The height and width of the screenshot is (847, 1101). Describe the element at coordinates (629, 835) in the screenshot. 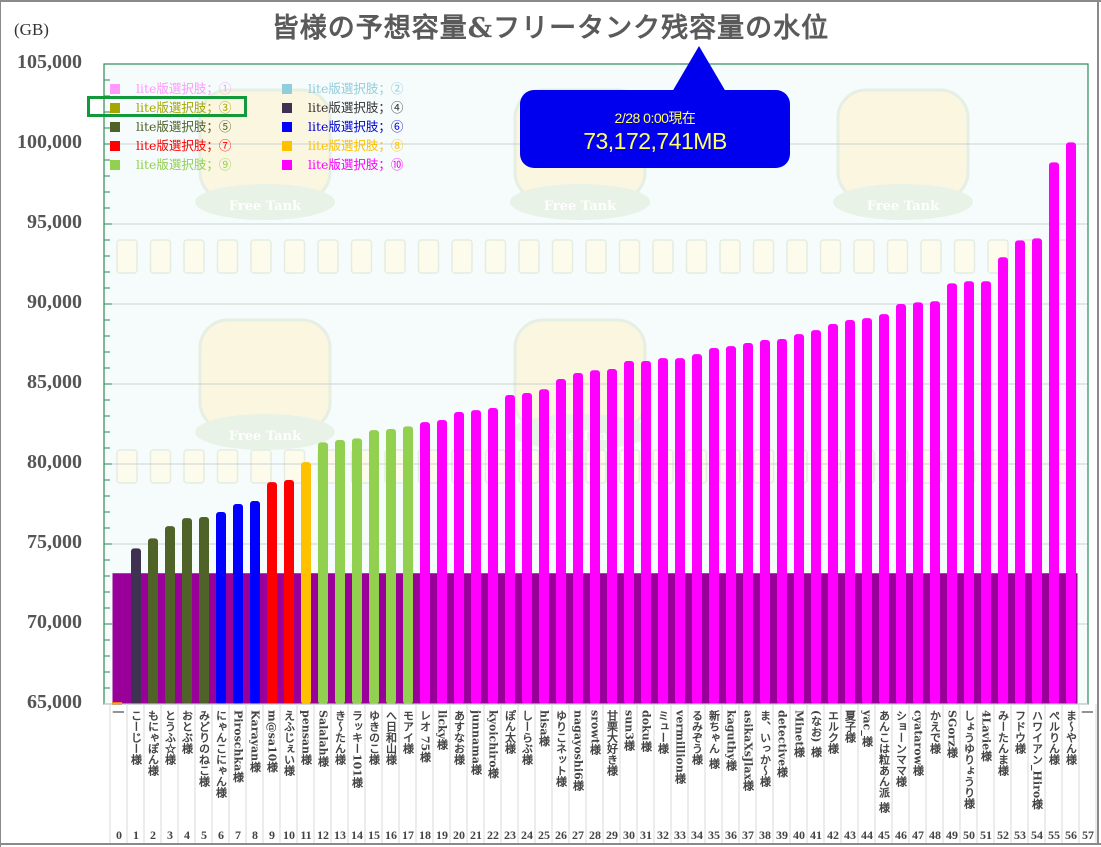

I see `x-category-index: 30` at that location.